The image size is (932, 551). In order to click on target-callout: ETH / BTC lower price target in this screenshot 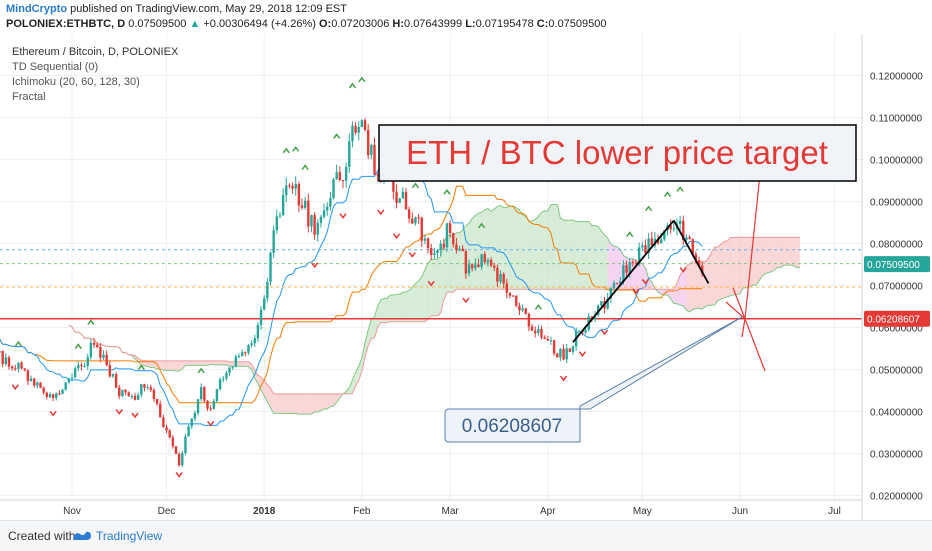, I will do `click(617, 153)`.